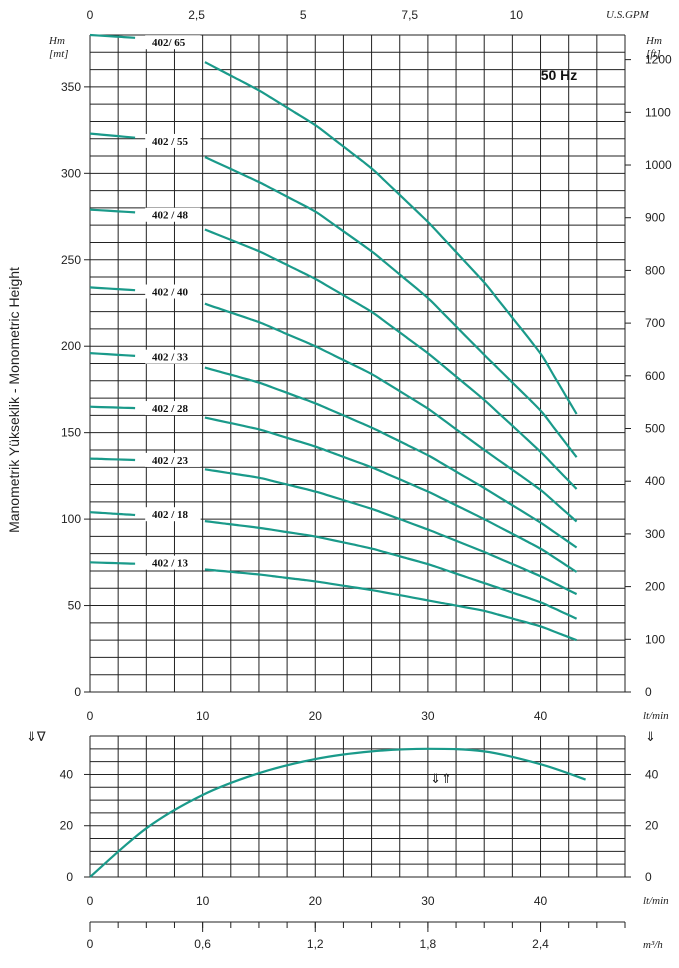 This screenshot has width=679, height=968. I want to click on right-tick-label: 1000, so click(658, 165).